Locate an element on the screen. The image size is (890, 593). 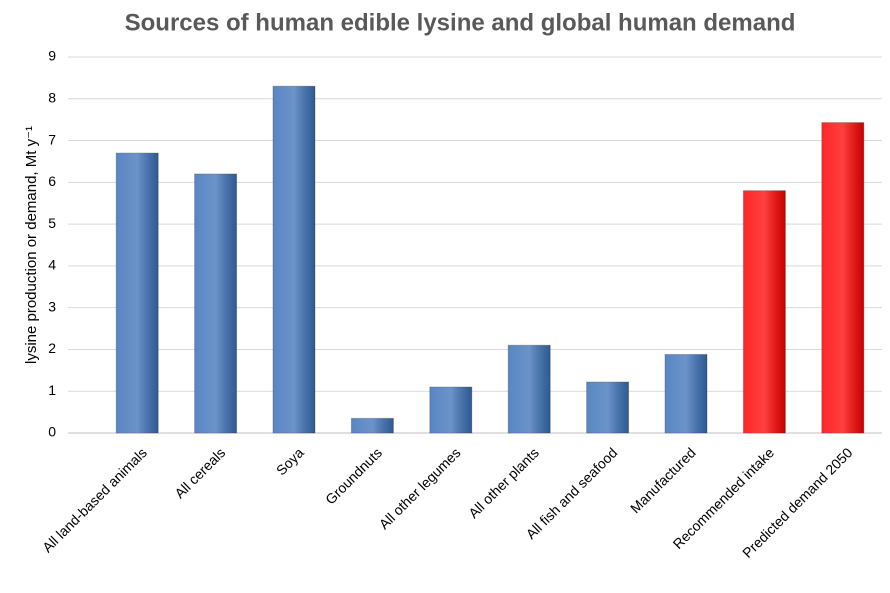
x-tick-label: All cereals is located at coordinates (199, 472).